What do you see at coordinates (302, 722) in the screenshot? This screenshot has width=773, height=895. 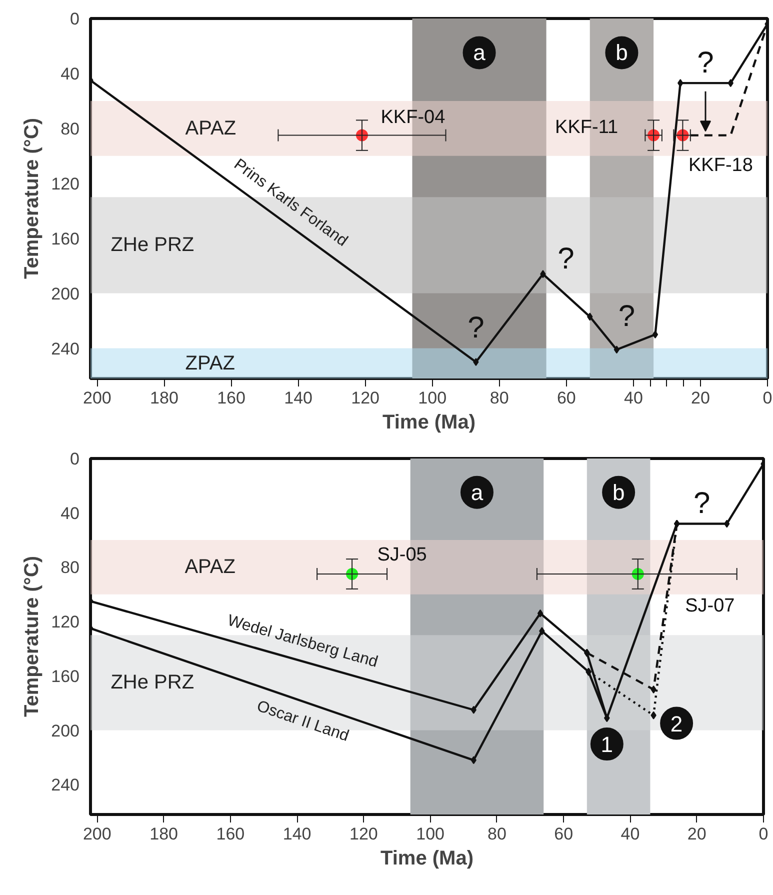 I see `text: Oscar II Land` at bounding box center [302, 722].